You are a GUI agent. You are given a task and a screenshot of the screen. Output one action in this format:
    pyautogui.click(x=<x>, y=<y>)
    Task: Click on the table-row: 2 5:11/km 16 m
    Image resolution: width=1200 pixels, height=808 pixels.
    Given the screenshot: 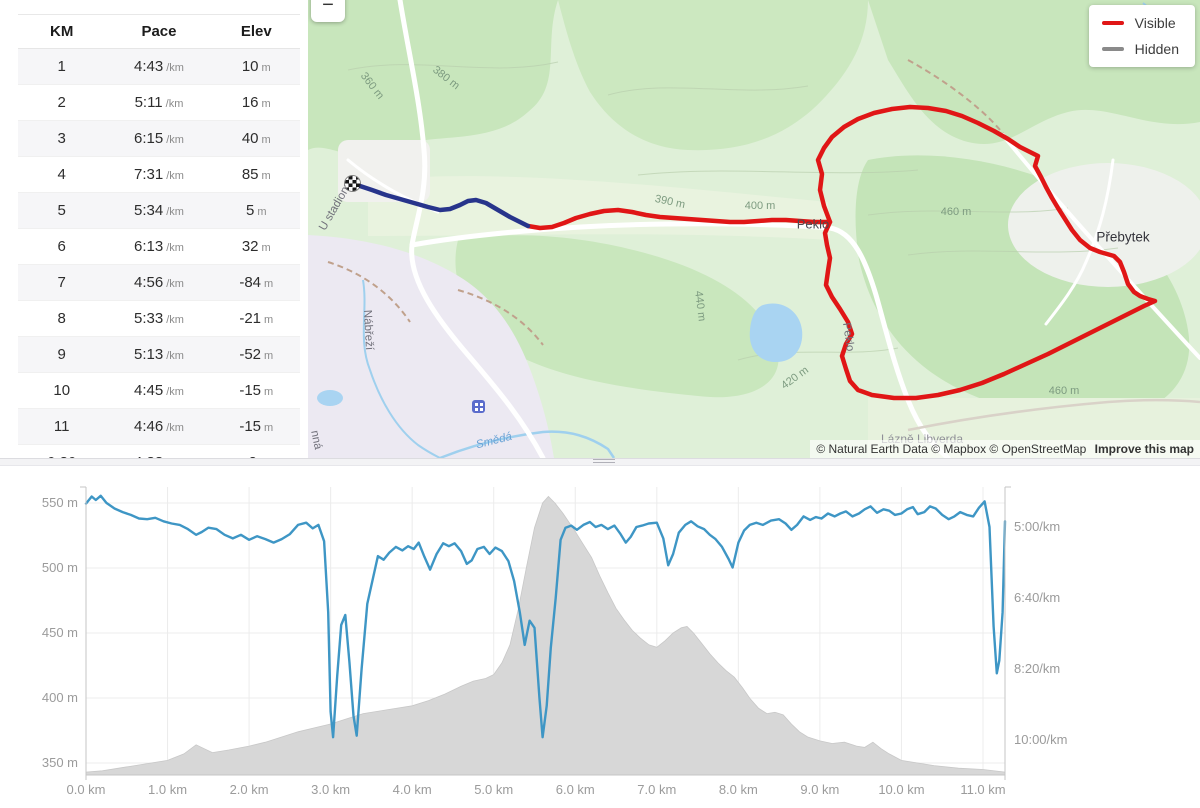 What is the action you would take?
    pyautogui.click(x=159, y=102)
    